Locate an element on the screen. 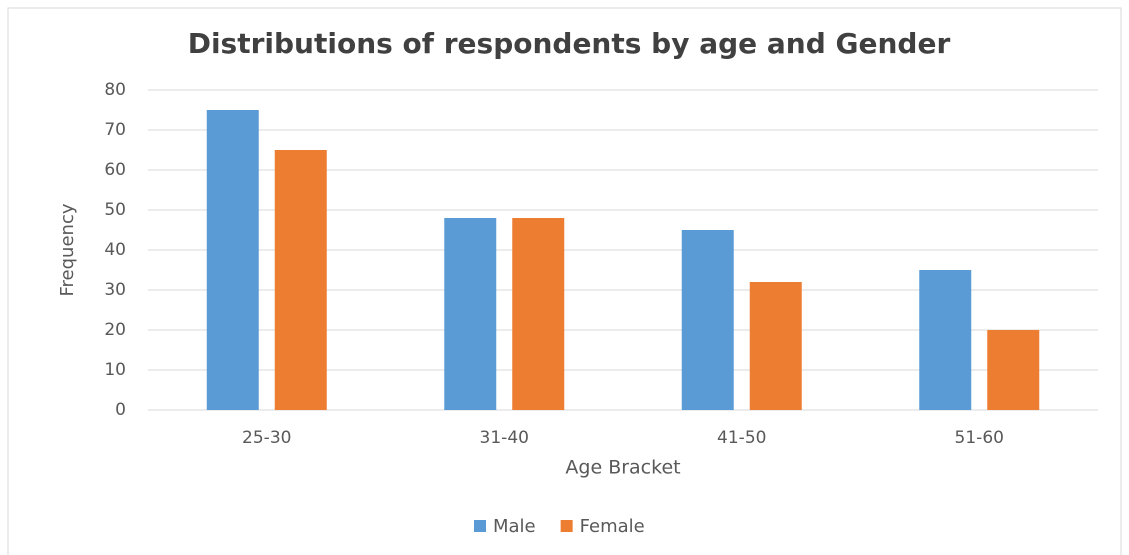 Image resolution: width=1129 pixels, height=555 pixels. x-tick-label: 41-50 is located at coordinates (741, 438).